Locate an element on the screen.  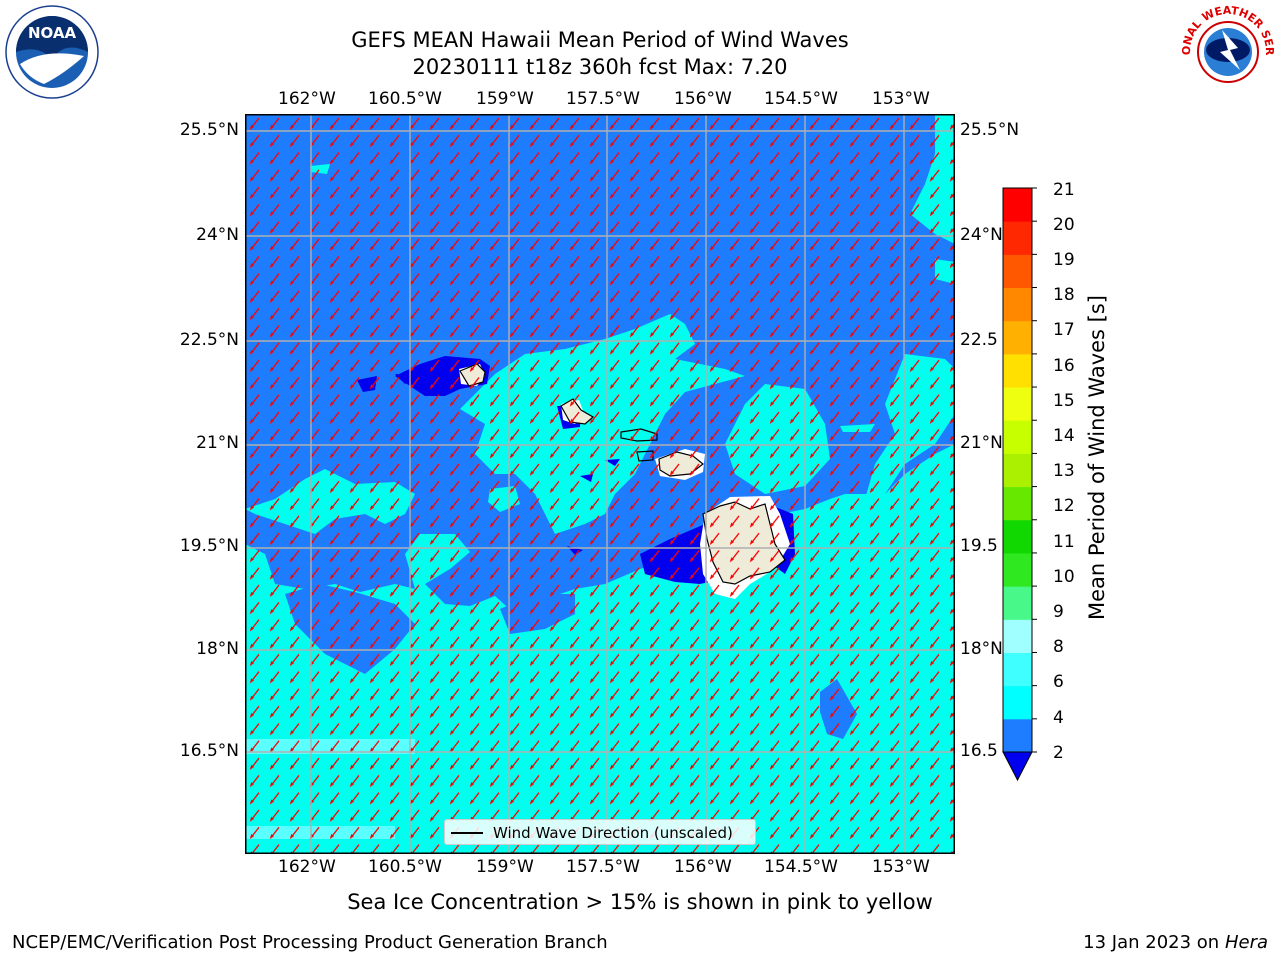
lon-tick-bottom-4: 157.5°W is located at coordinates (603, 867).